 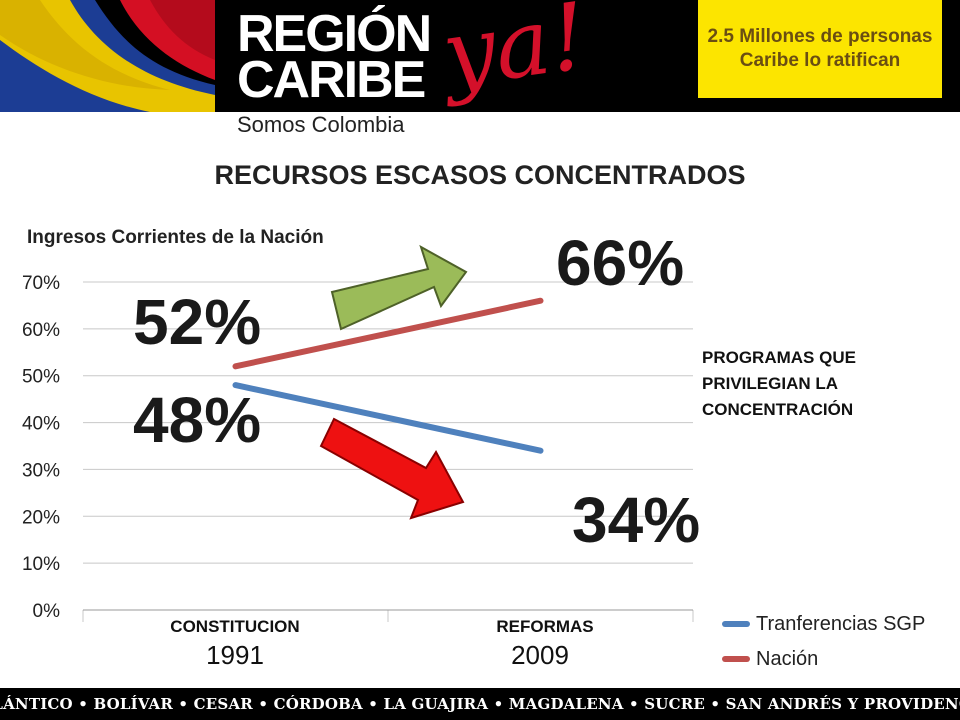 What do you see at coordinates (331, 80) in the screenshot?
I see `logo-word-caribe: CARIBE` at bounding box center [331, 80].